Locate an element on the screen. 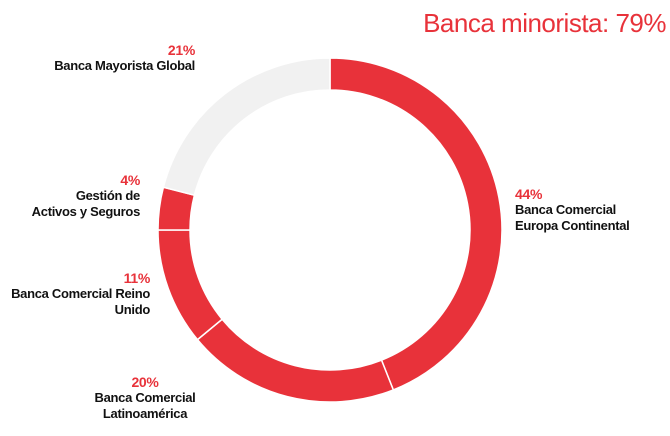  category-label: Banca Comercial Reino Unido is located at coordinates (80, 301).